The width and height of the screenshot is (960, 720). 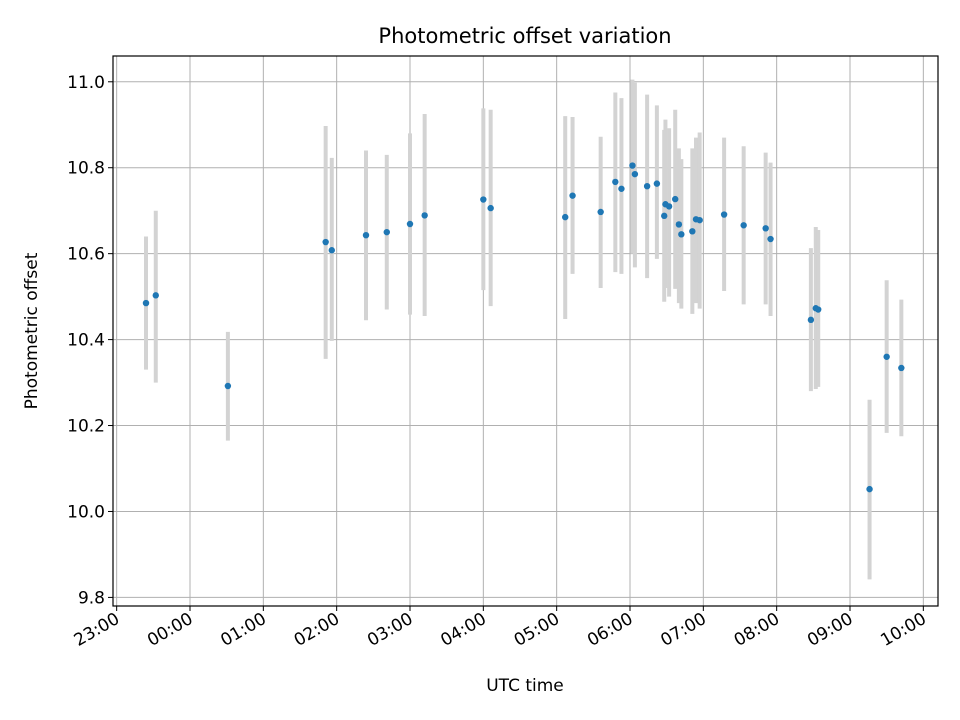 I want to click on y-tick-label: 10.0, so click(x=86, y=512).